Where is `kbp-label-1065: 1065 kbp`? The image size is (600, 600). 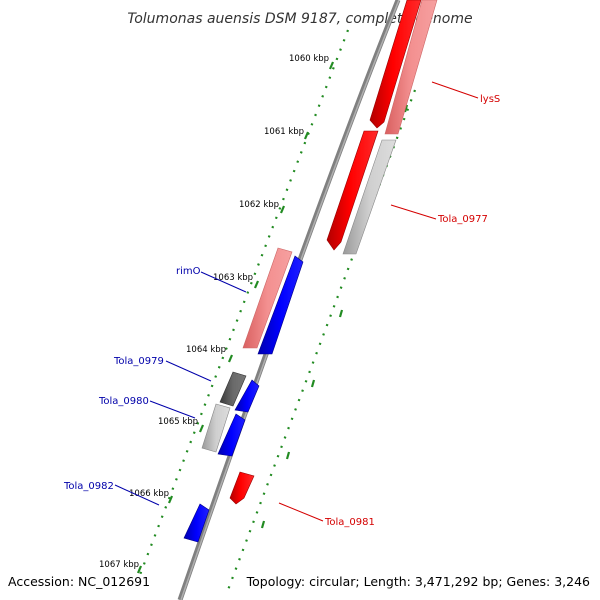
kbp-label-1065: 1065 kbp is located at coordinates (178, 422).